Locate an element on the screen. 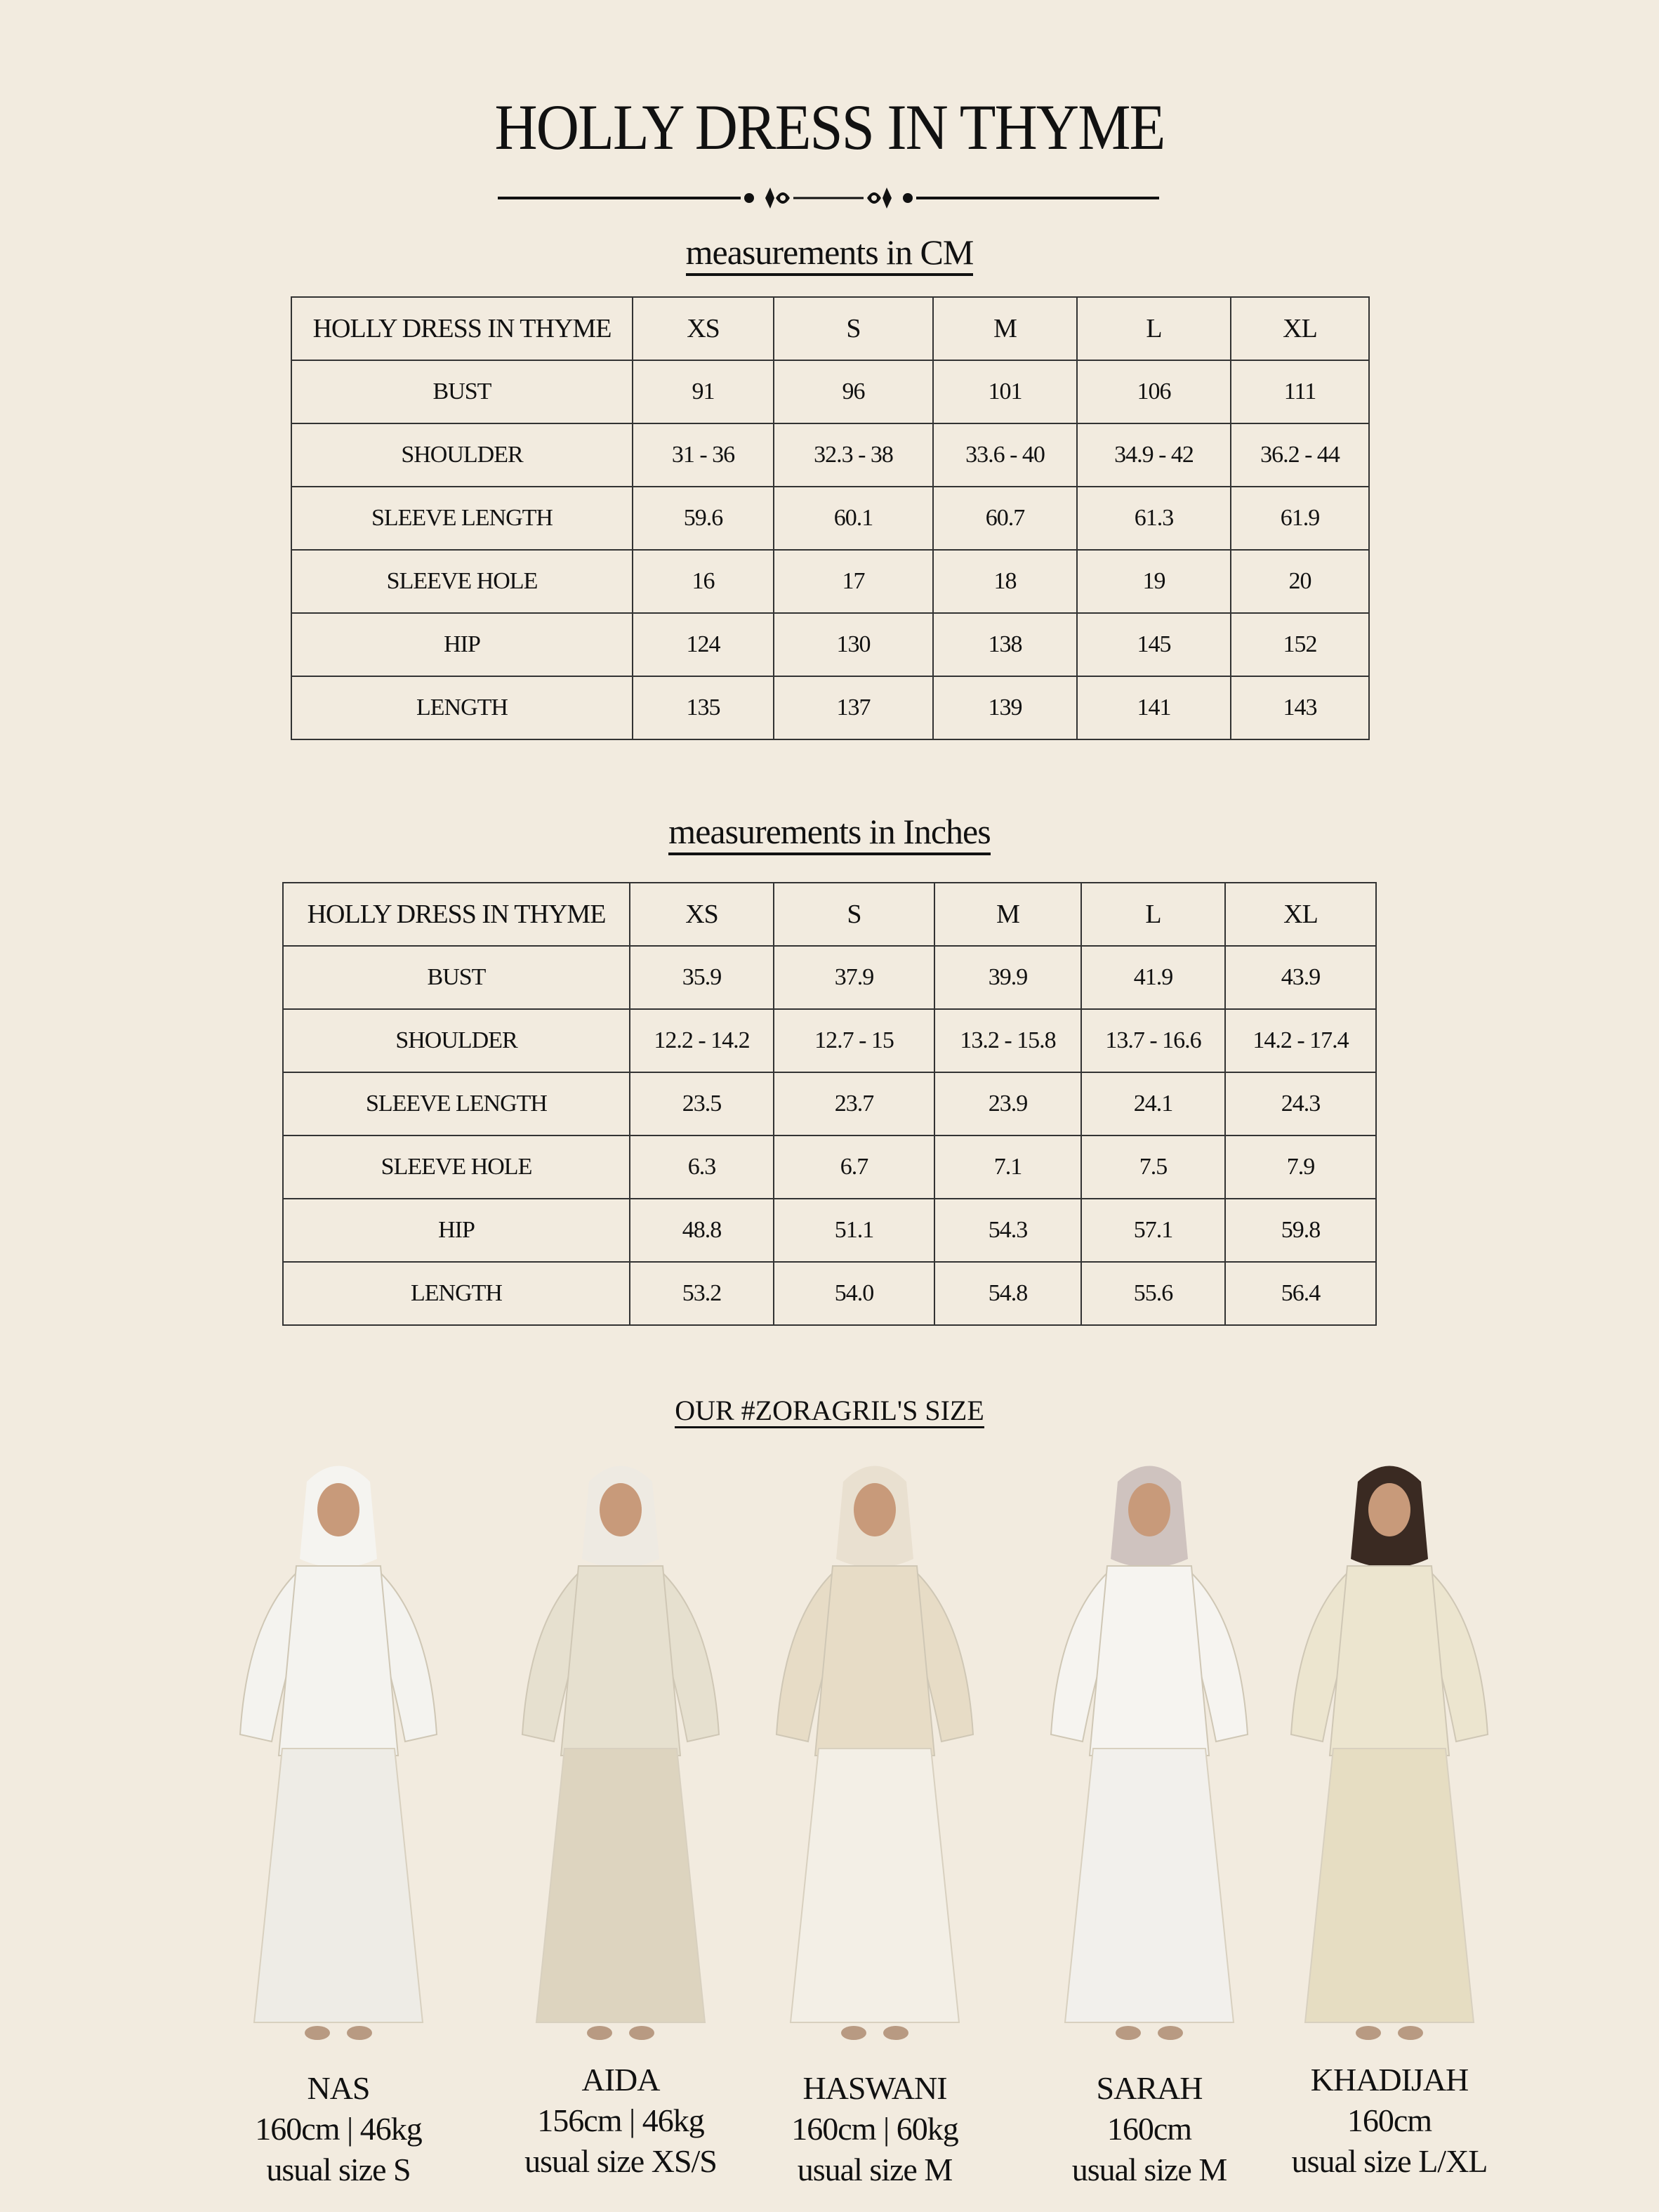  table-cell: 24.1 is located at coordinates (1153, 1104).